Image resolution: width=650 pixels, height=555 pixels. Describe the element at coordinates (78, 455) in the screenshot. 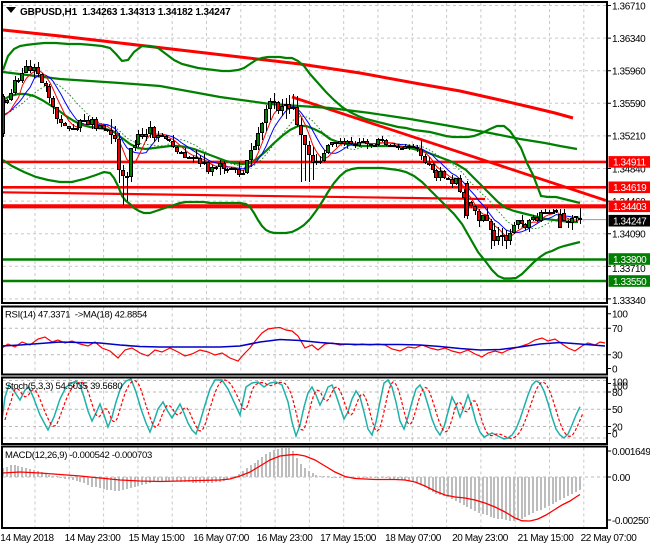

I see `svg-text:MACD(12,26,9) -0.000542 -0.000: MACD(12,26,9) -0.000542 -0.000703` at that location.